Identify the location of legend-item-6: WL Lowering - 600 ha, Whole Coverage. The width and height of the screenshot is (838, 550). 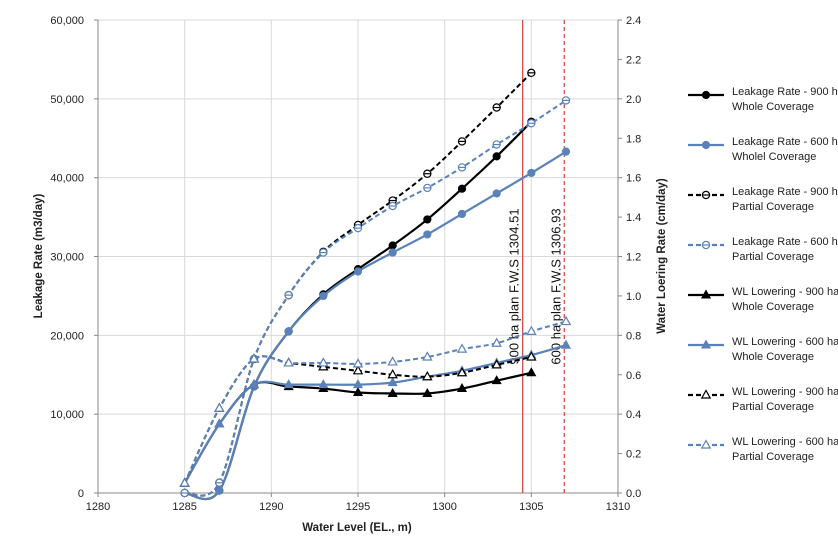
(763, 349).